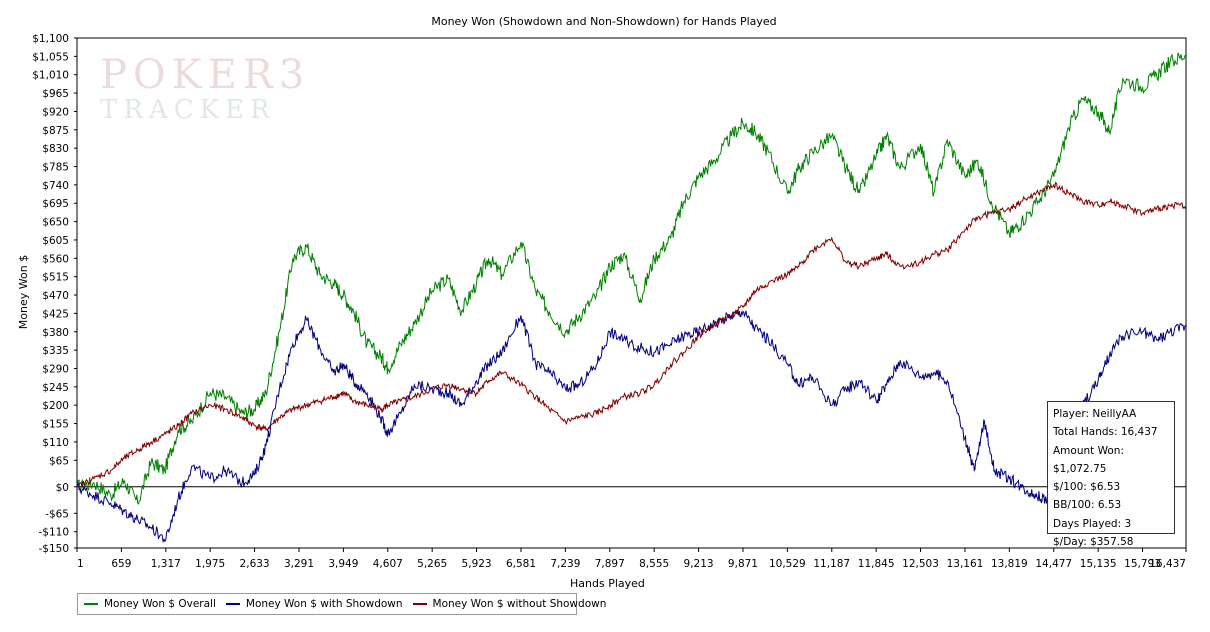 Image resolution: width=1210 pixels, height=632 pixels. I want to click on stat-total-hands: Total Hands: 16,437, so click(1105, 432).